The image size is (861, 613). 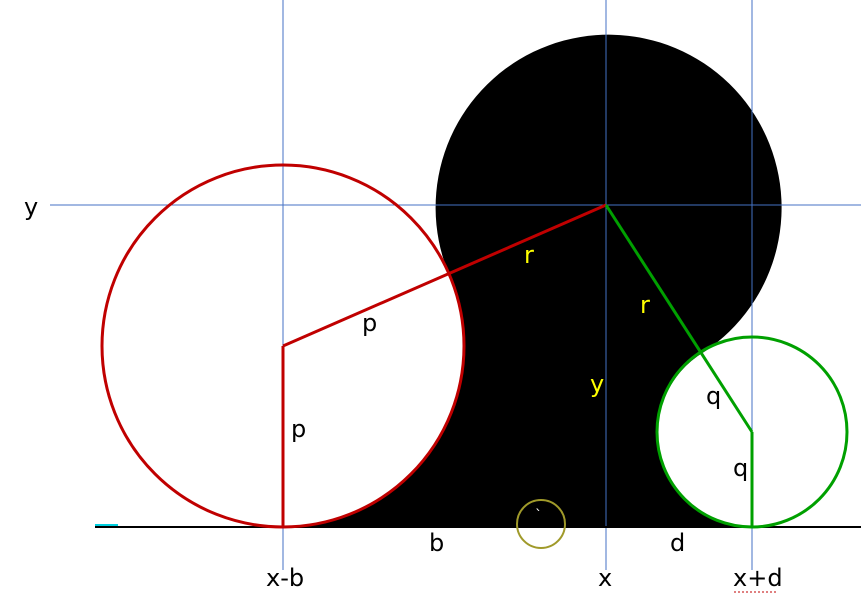 What do you see at coordinates (758, 578) in the screenshot?
I see `label-x-plus-d: x+d` at bounding box center [758, 578].